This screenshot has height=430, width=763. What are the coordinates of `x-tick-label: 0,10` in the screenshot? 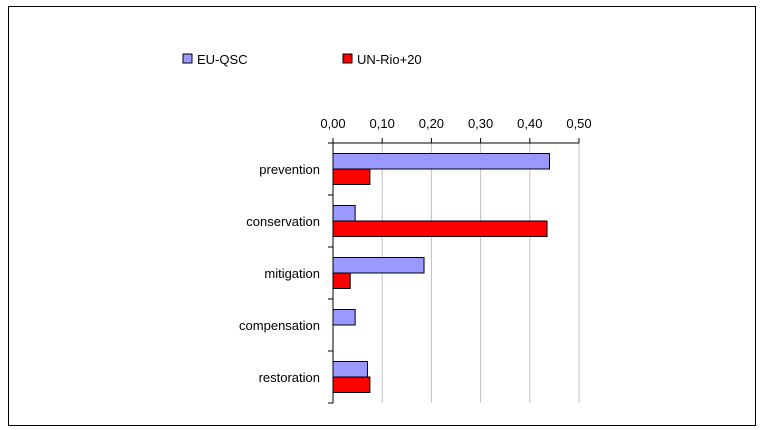 It's located at (382, 123).